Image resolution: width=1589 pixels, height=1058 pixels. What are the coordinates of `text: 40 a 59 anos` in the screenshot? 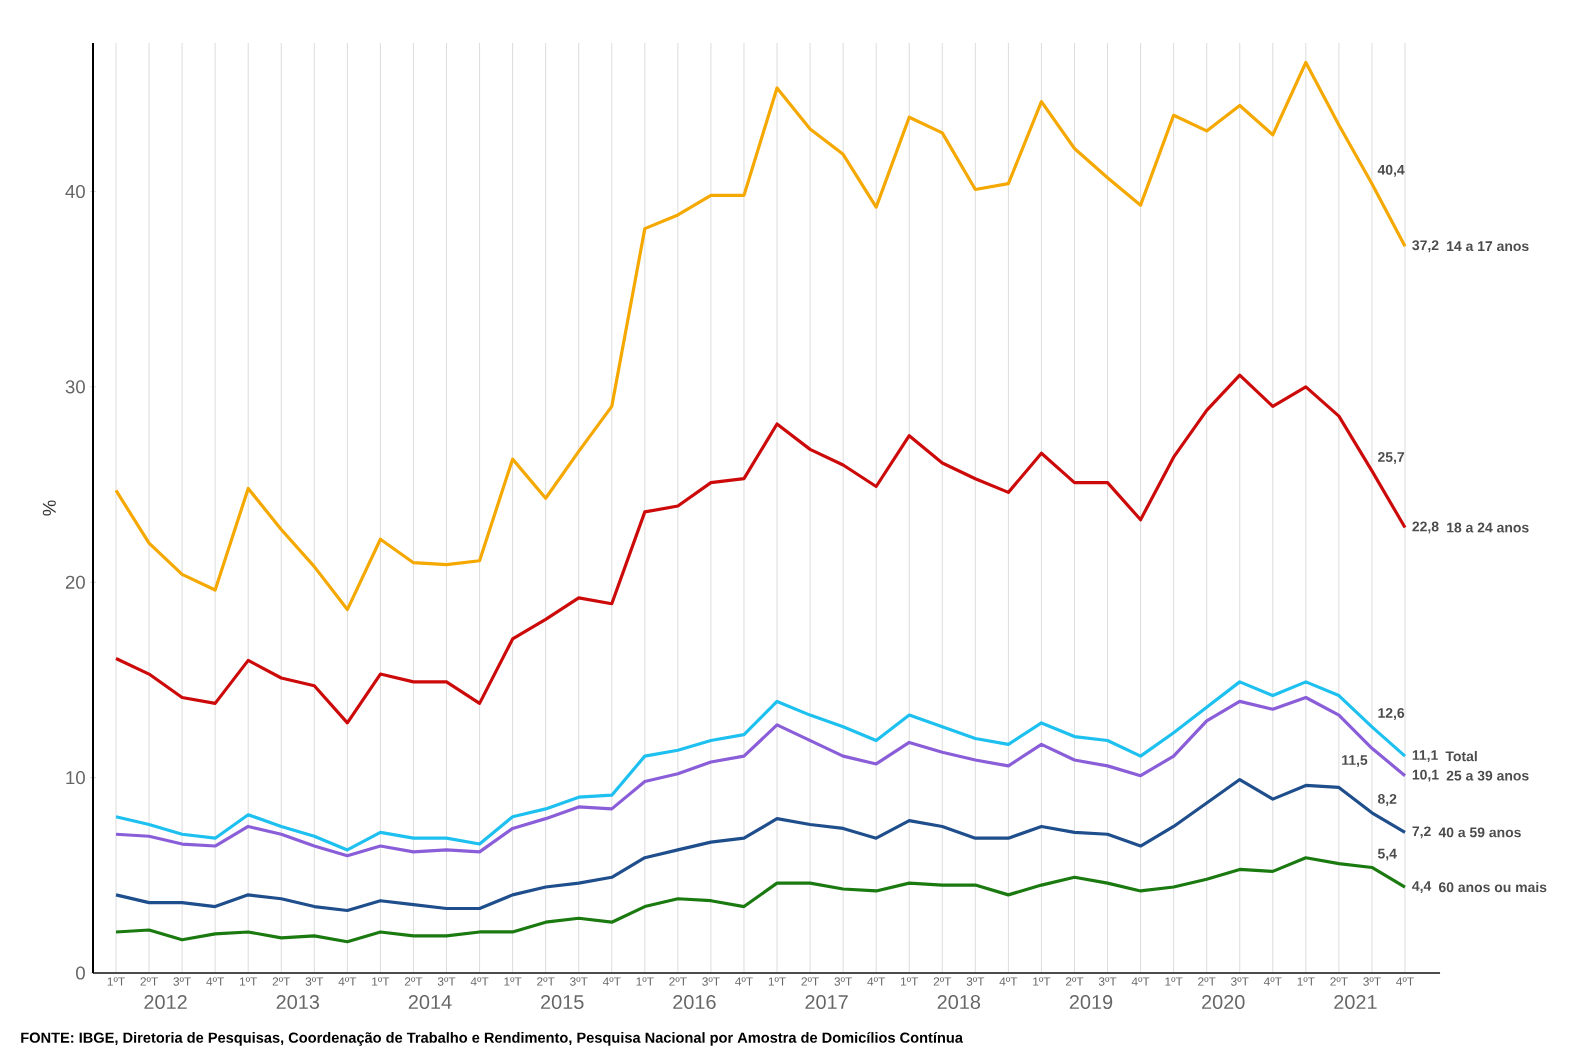 It's located at (1479, 832).